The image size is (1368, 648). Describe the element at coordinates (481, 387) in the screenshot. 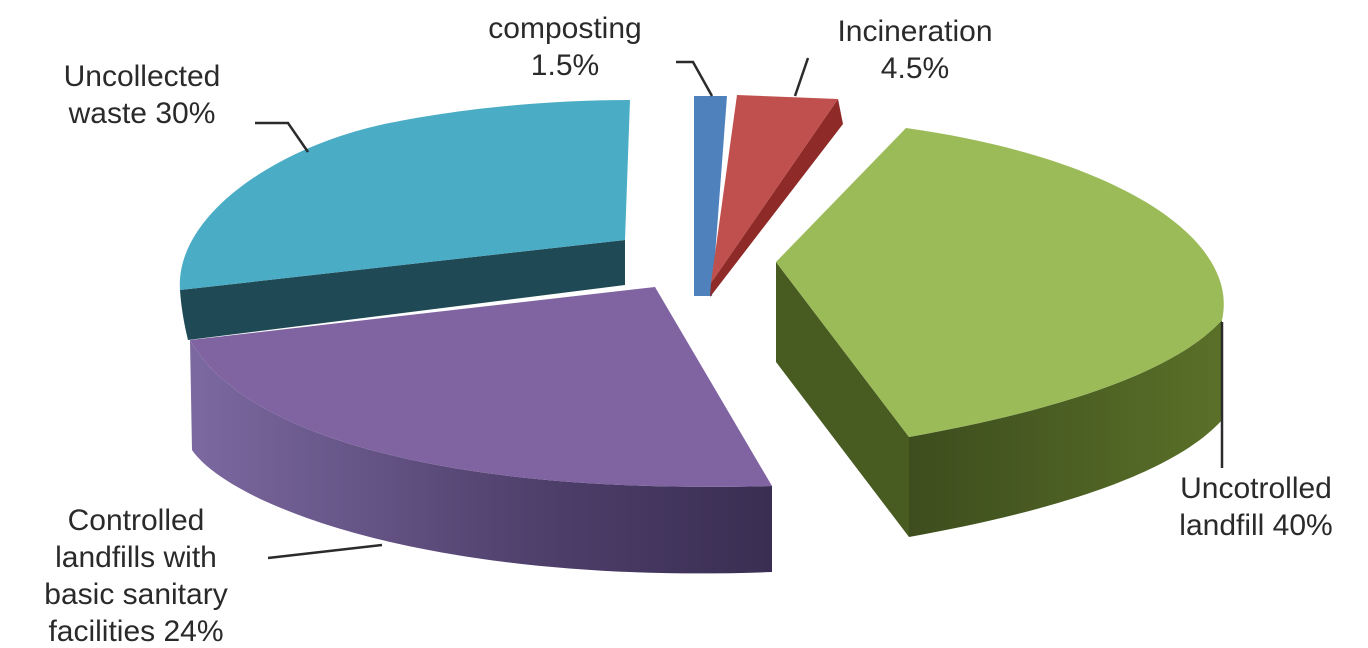

I see `slice-controlled-landfills-top` at that location.